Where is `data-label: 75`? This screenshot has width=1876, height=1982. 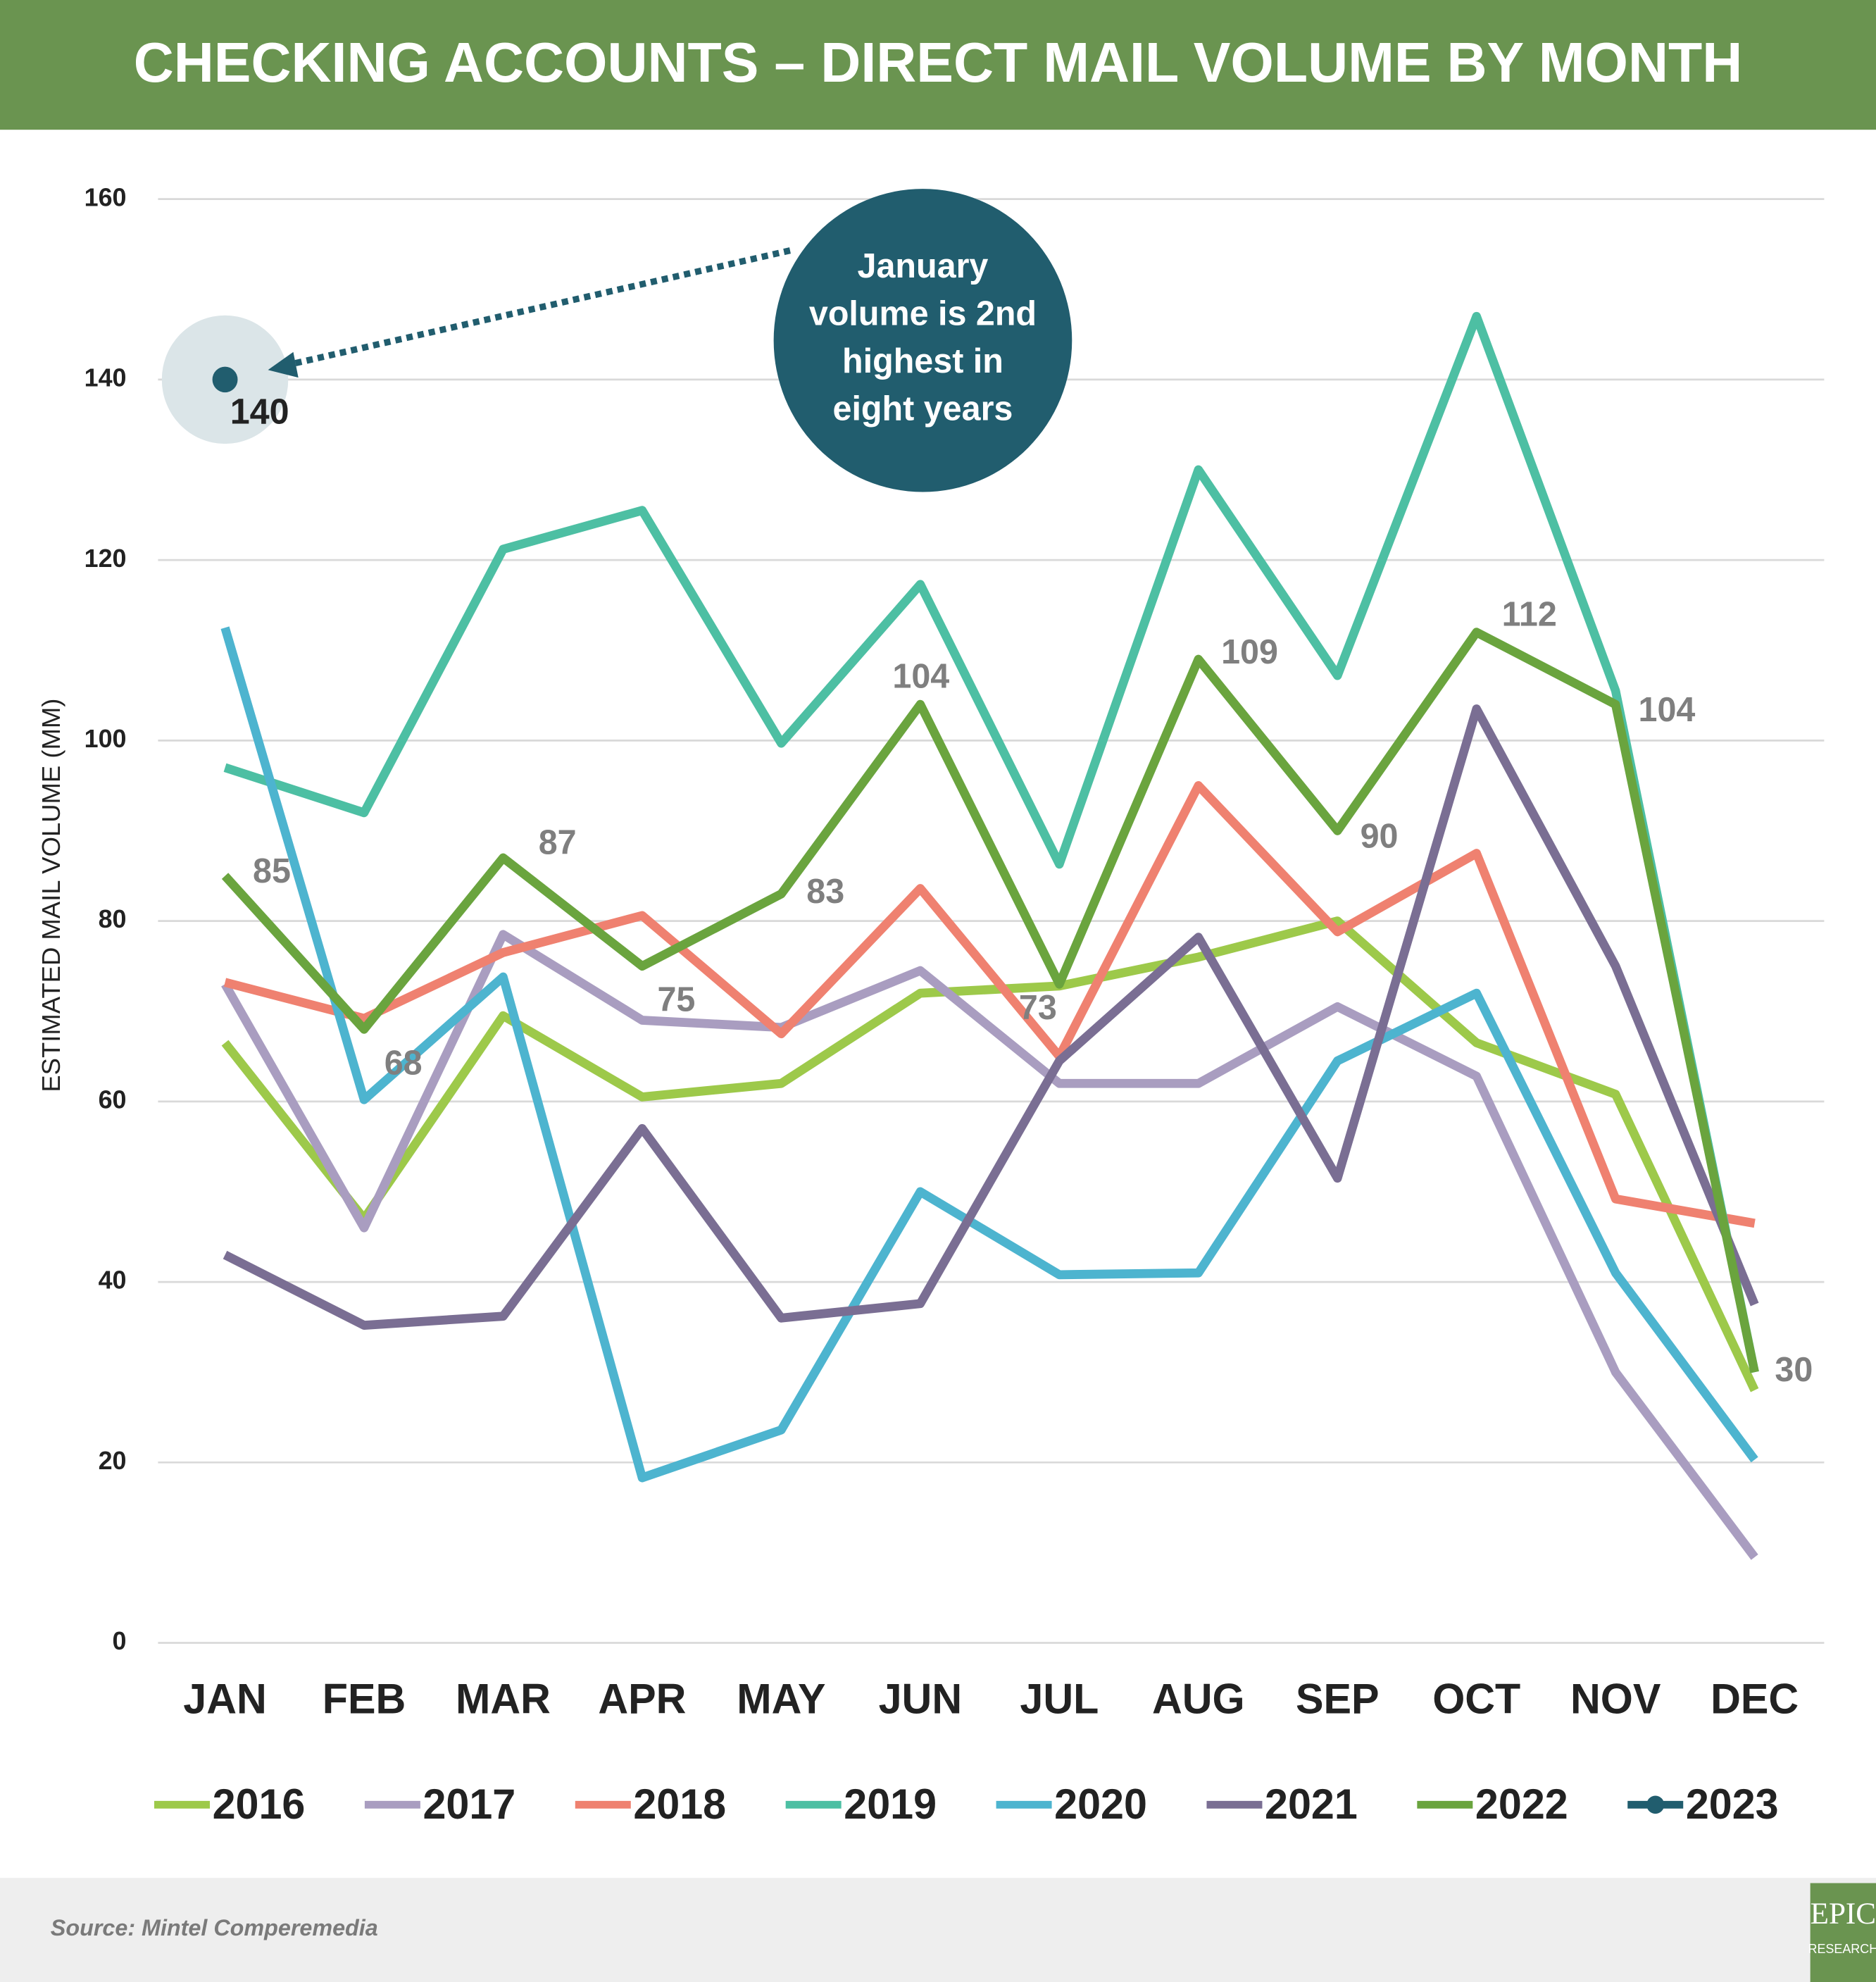
data-label: 75 is located at coordinates (676, 999).